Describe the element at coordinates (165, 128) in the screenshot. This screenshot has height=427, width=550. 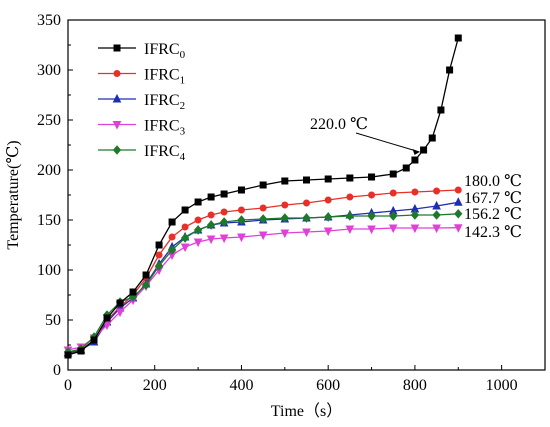
I see `legend-label: IFRC3` at that location.